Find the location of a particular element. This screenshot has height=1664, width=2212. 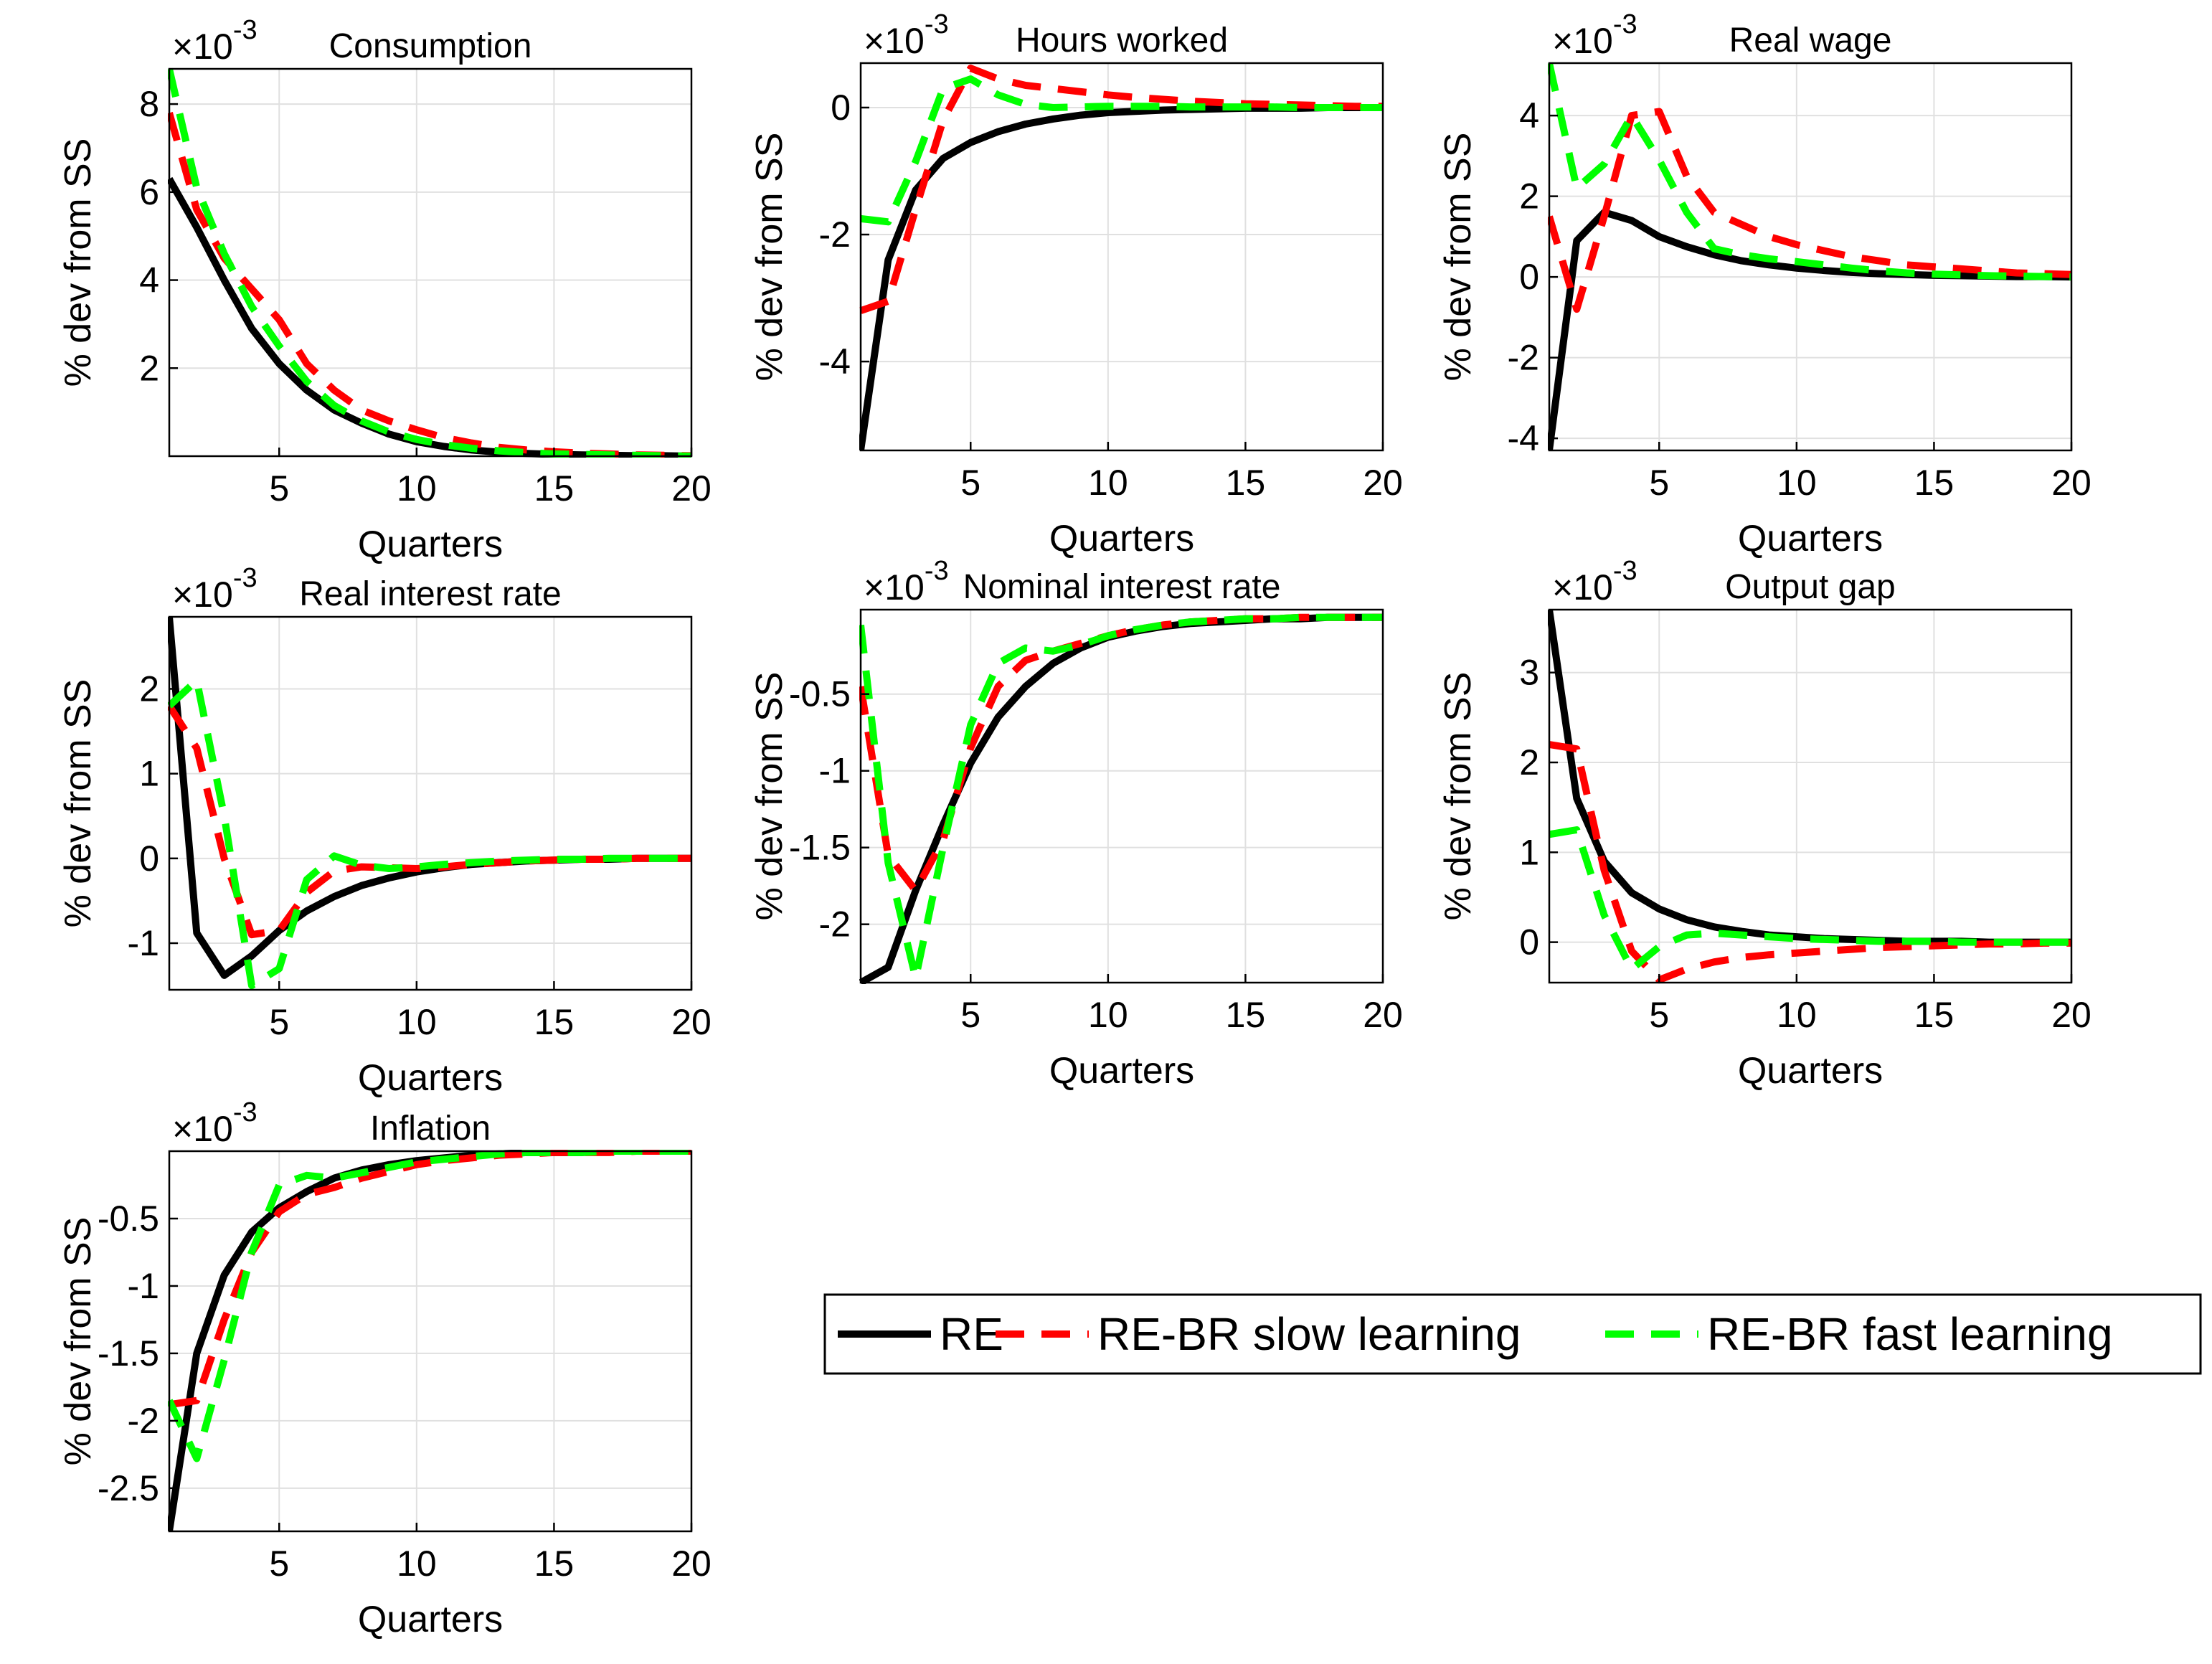

y-tick-label: 8 is located at coordinates (149, 104).